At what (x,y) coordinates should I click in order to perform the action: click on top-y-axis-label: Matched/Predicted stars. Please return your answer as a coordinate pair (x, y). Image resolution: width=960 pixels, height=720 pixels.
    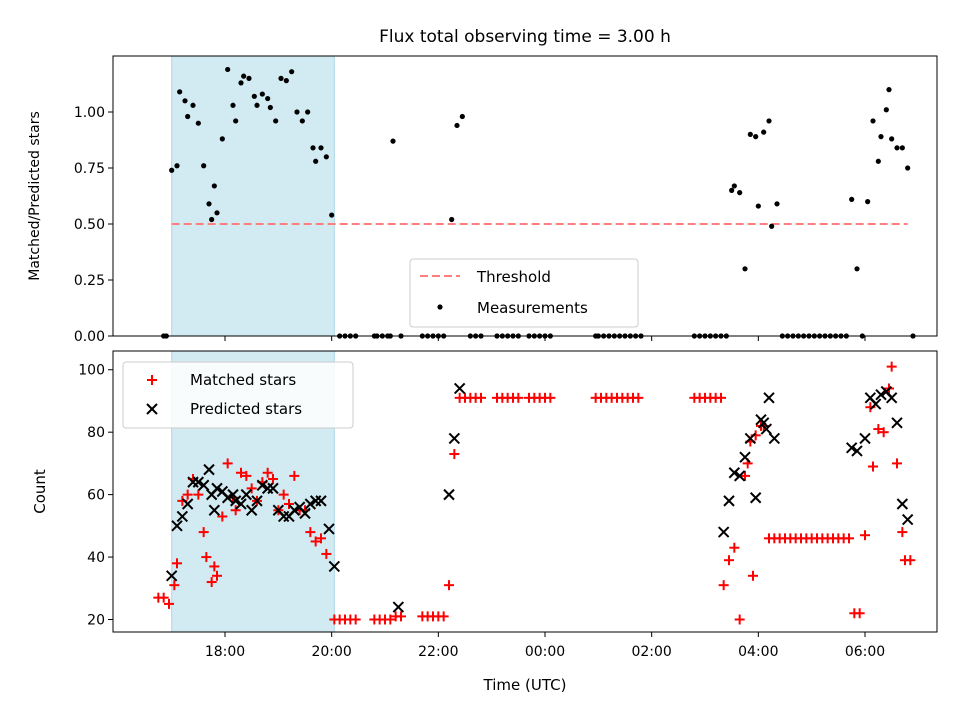
    Looking at the image, I should click on (35, 196).